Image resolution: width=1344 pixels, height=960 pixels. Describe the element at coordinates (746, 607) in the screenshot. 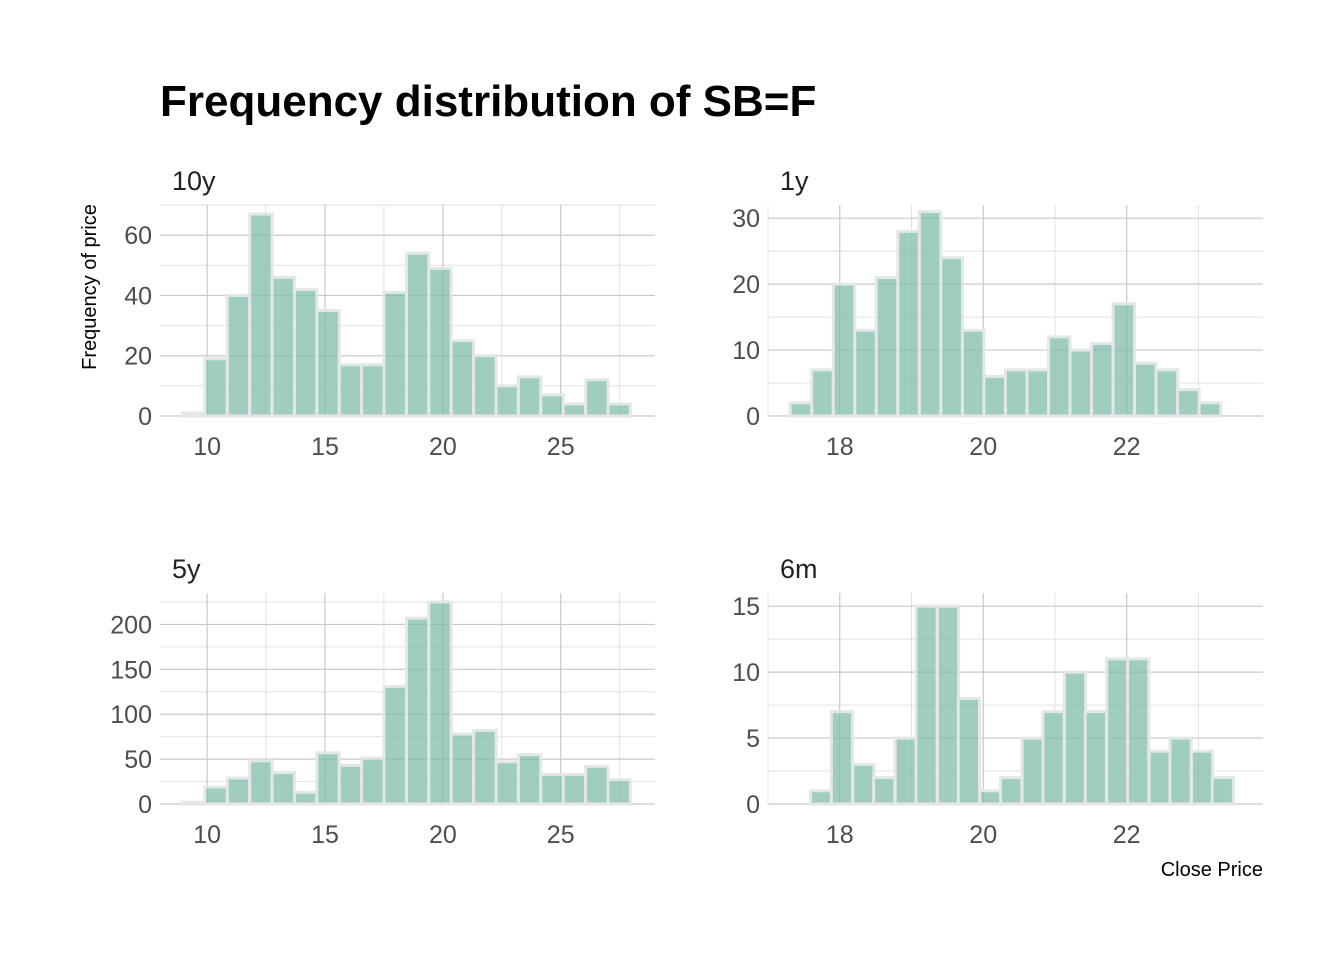

I see `y-tick-label: 15` at that location.